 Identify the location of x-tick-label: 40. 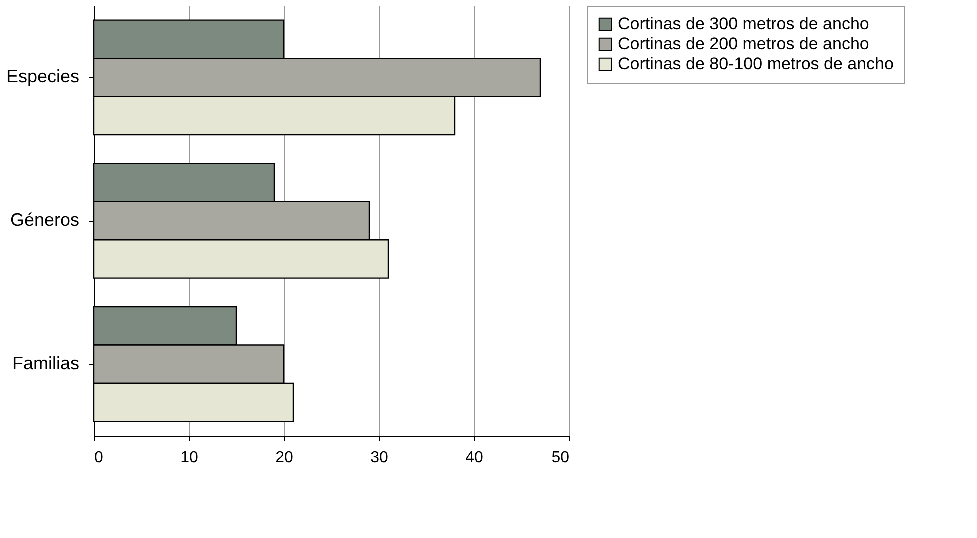
(475, 458).